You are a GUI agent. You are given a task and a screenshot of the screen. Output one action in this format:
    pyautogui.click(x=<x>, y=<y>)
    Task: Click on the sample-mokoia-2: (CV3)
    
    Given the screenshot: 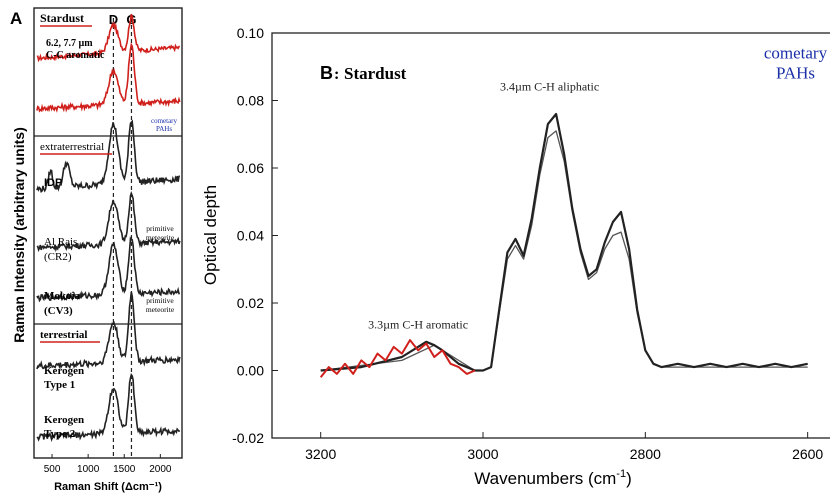 What is the action you would take?
    pyautogui.click(x=58, y=311)
    